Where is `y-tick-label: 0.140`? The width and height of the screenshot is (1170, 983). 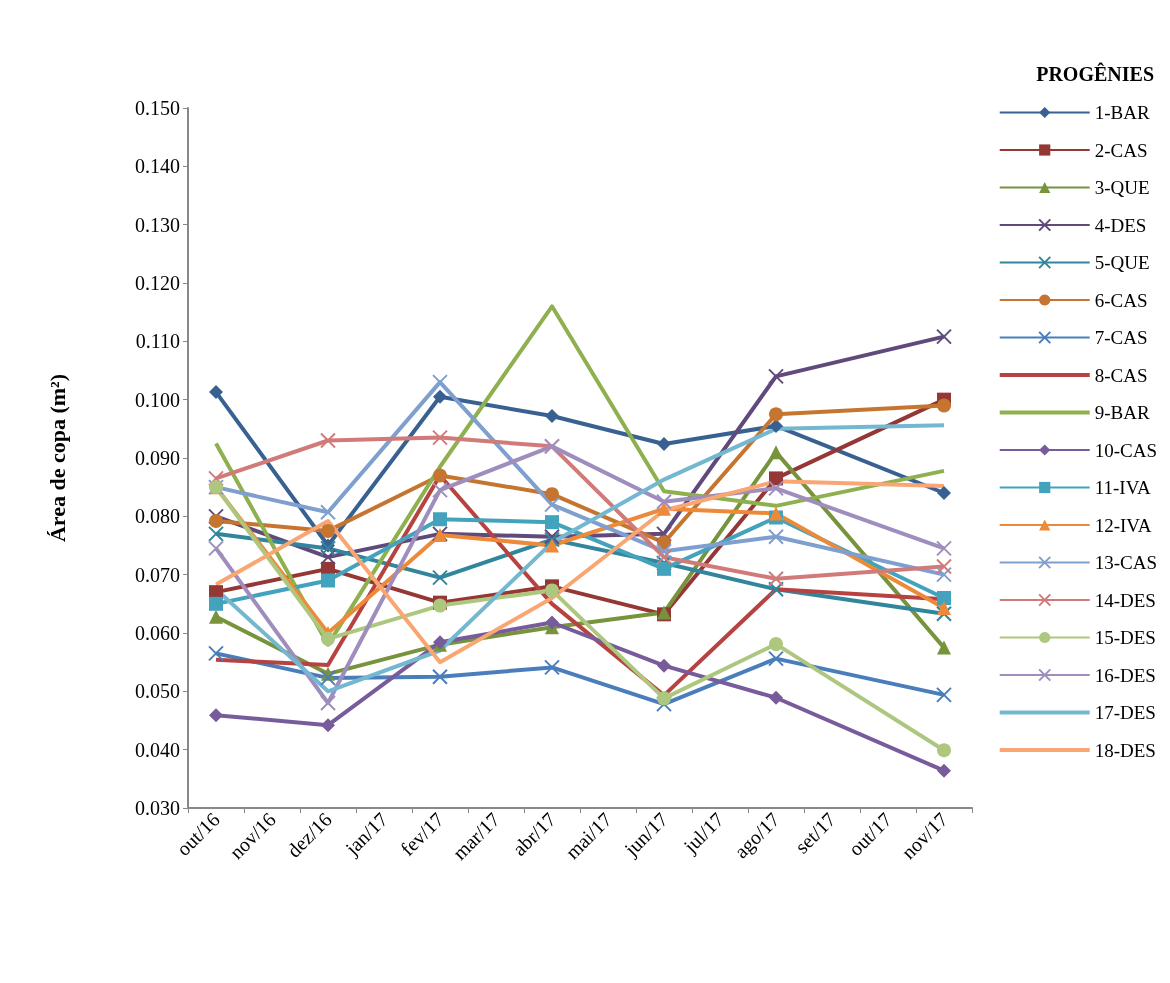 y-tick-label: 0.140 is located at coordinates (157, 166).